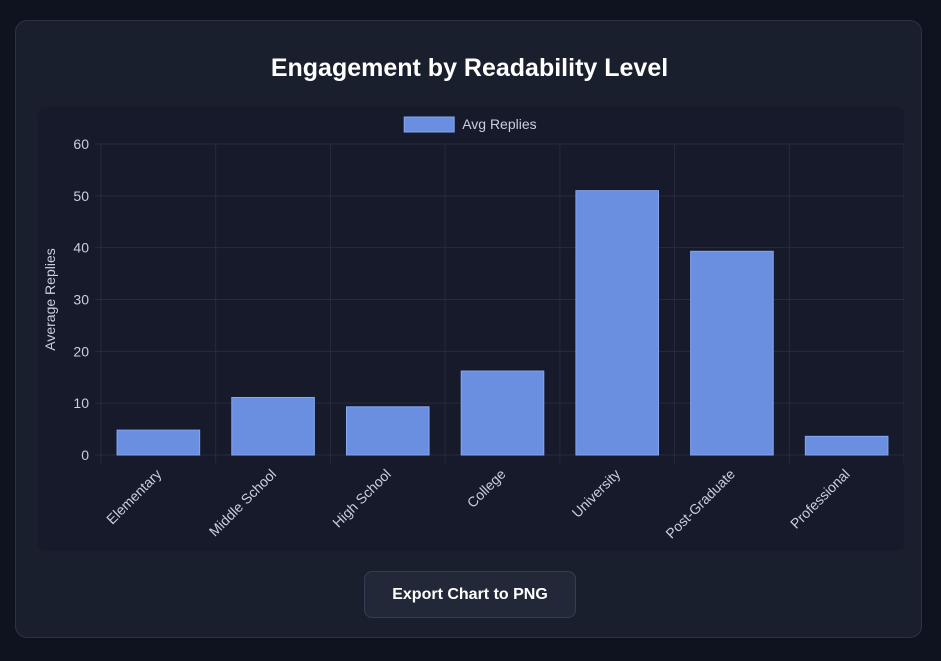 The width and height of the screenshot is (941, 661). Describe the element at coordinates (617, 323) in the screenshot. I see `bar-university` at that location.